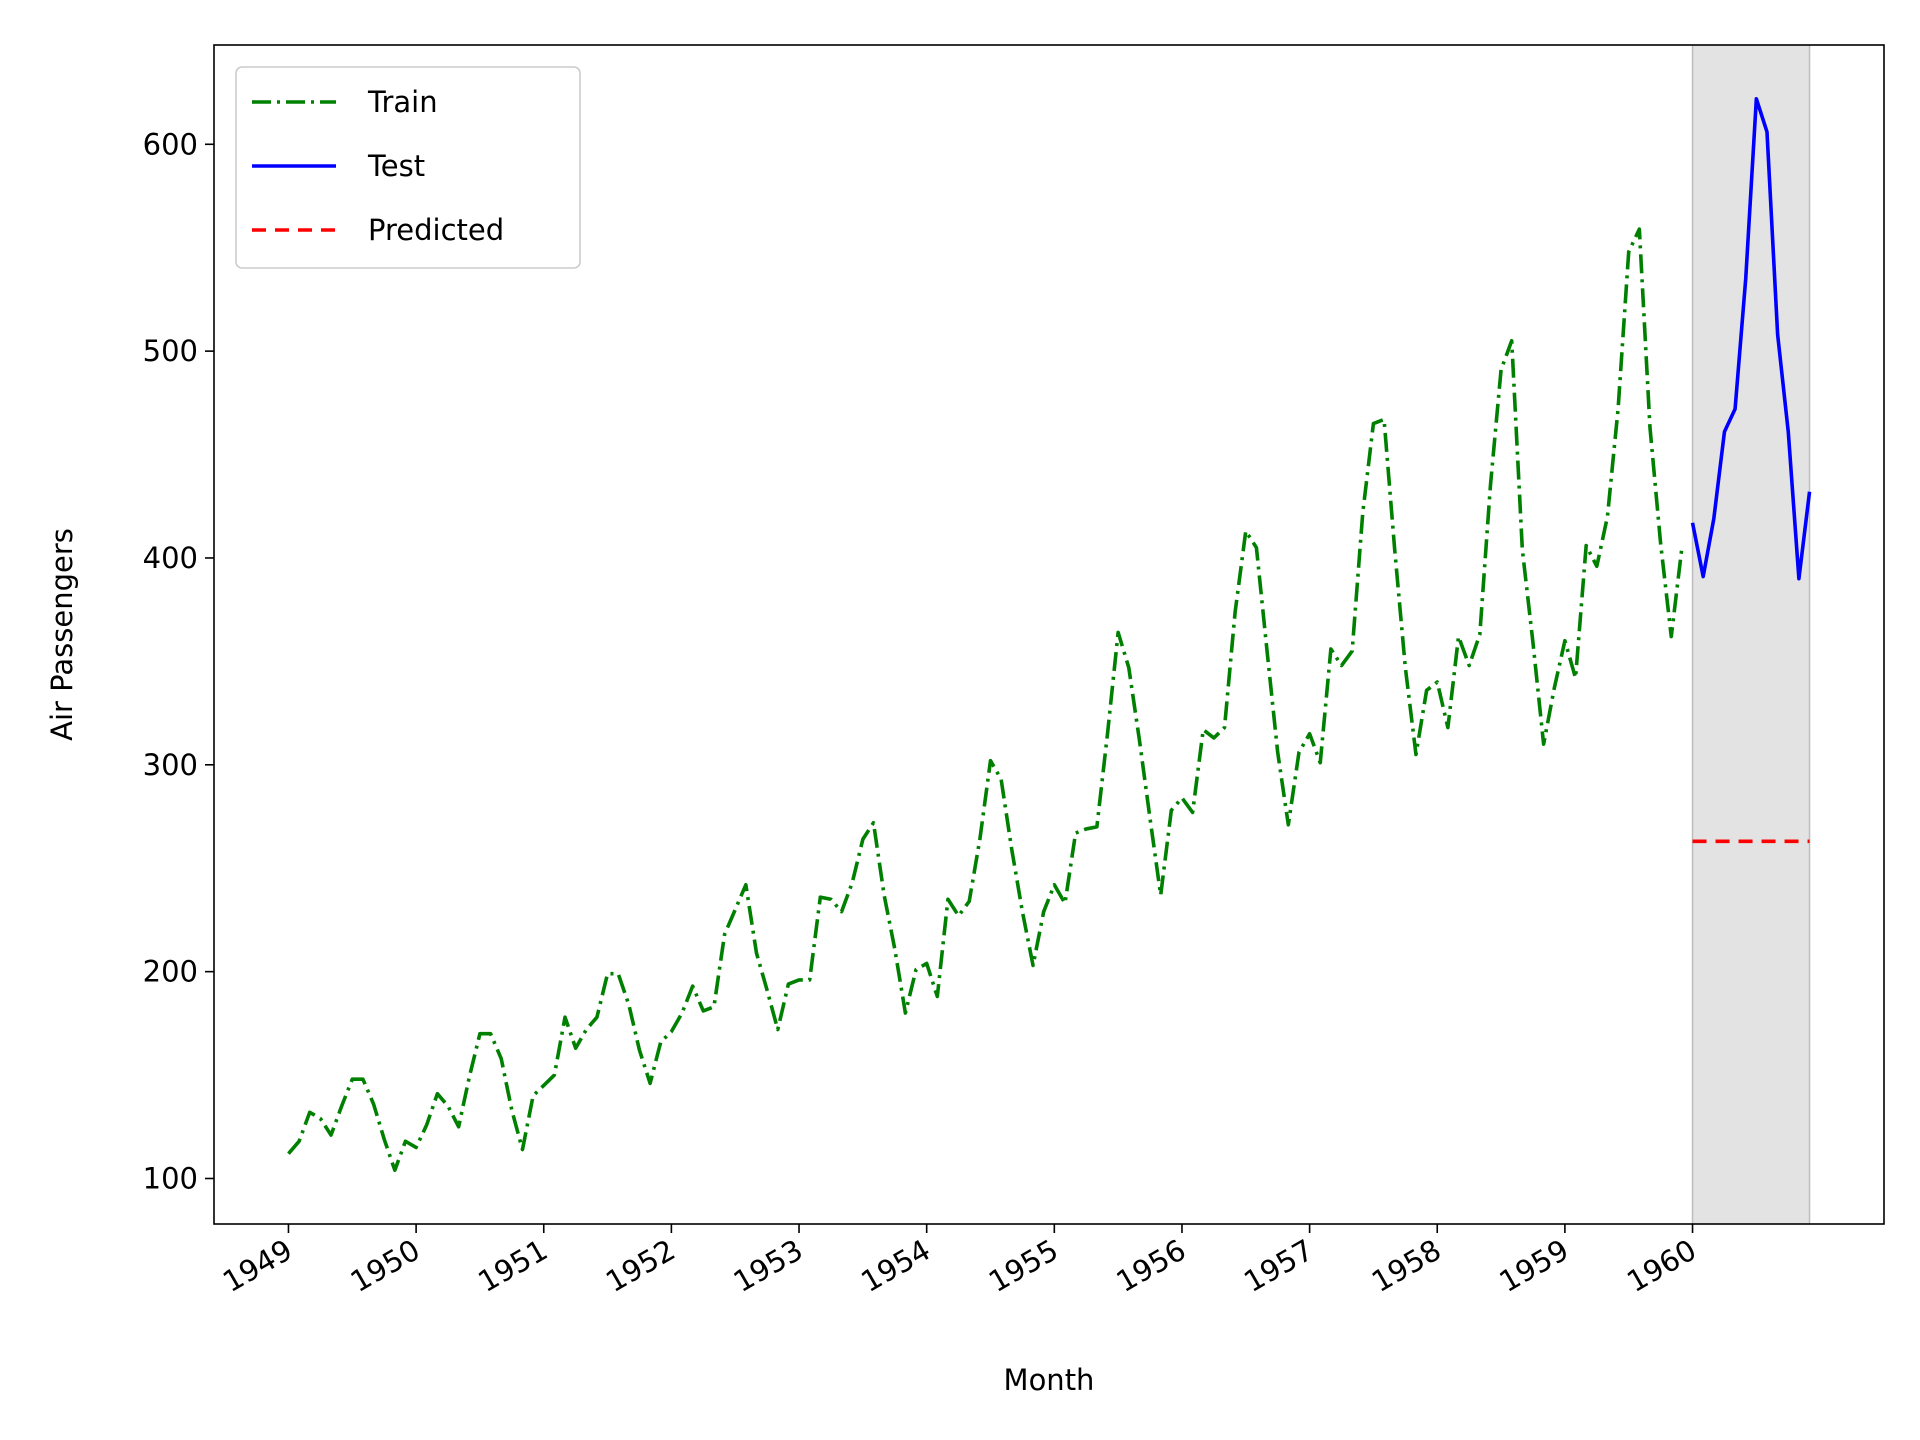 This screenshot has height=1440, width=1920. I want to click on legend-label-train: Train, so click(402, 102).